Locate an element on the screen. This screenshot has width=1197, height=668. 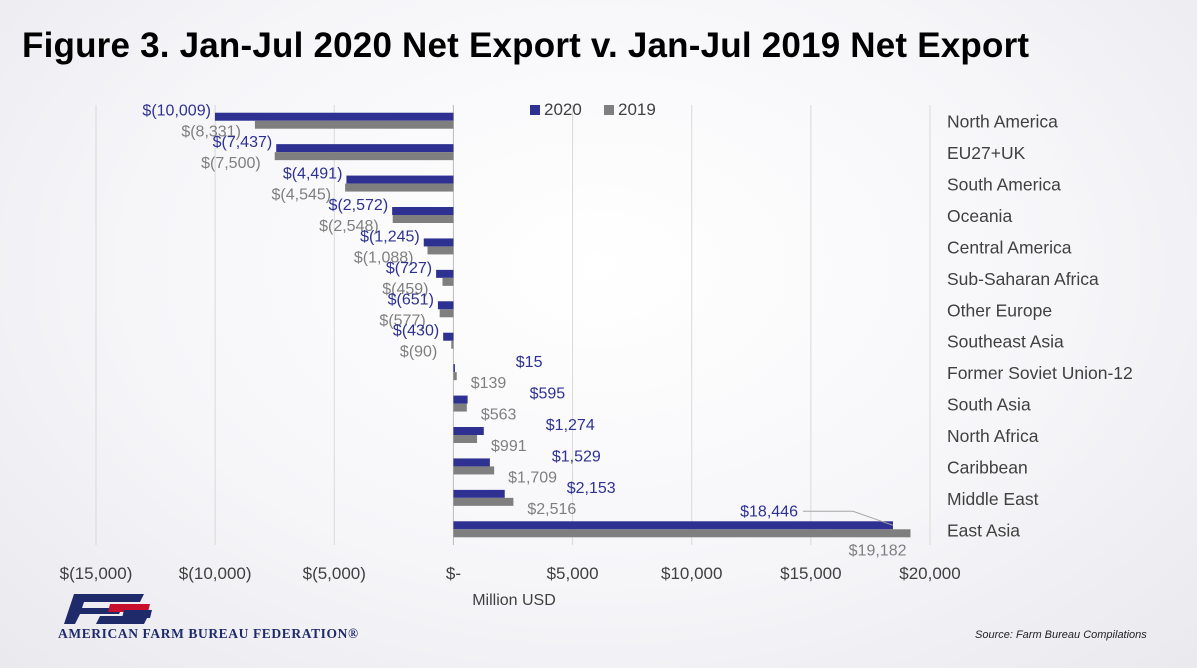
legend-label-2020: 2020 is located at coordinates (563, 109).